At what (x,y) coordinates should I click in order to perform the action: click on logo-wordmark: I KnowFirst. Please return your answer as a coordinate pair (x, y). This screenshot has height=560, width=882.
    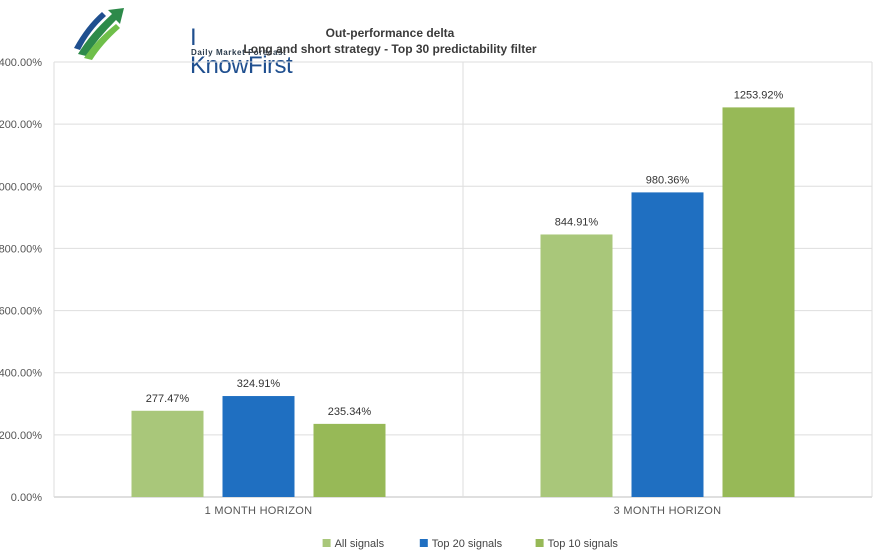
    Looking at the image, I should click on (241, 51).